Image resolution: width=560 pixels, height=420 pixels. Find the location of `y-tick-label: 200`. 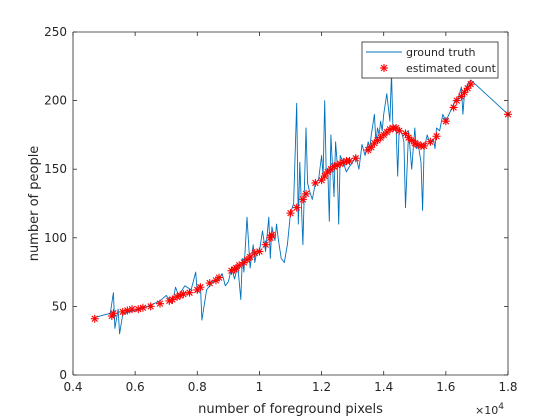

y-tick-label: 200 is located at coordinates (55, 101).